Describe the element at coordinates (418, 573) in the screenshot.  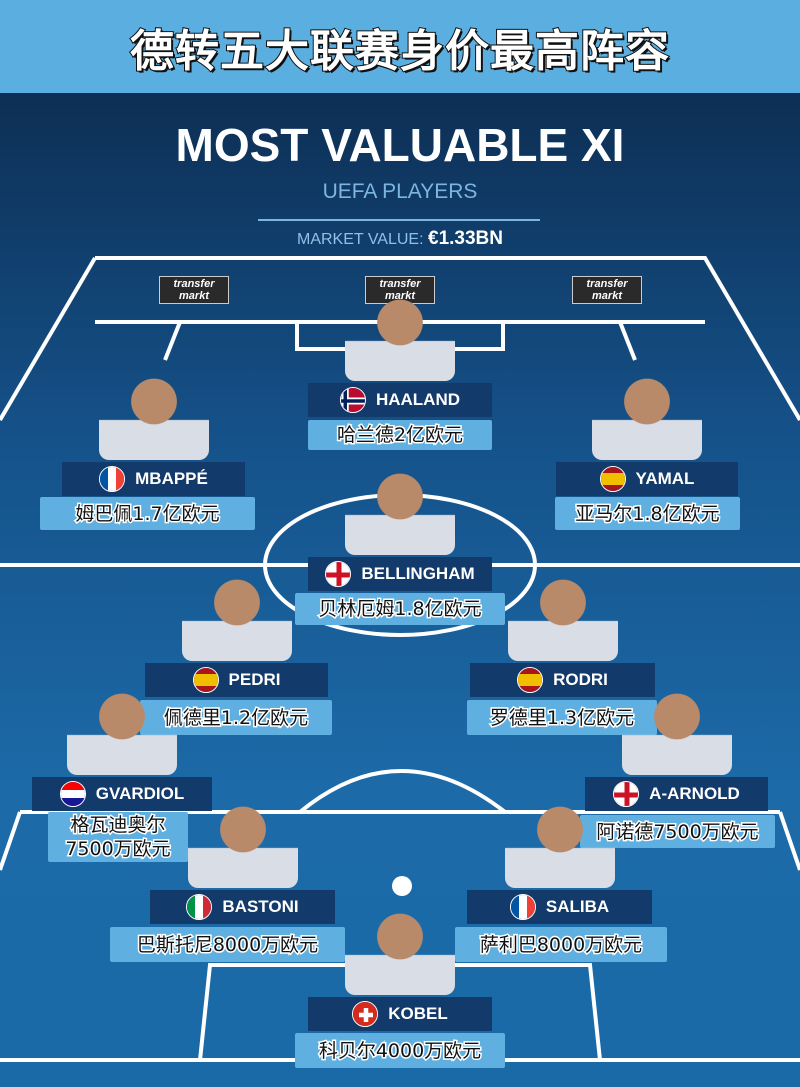
I see `player-name: BELLINGHAM` at that location.